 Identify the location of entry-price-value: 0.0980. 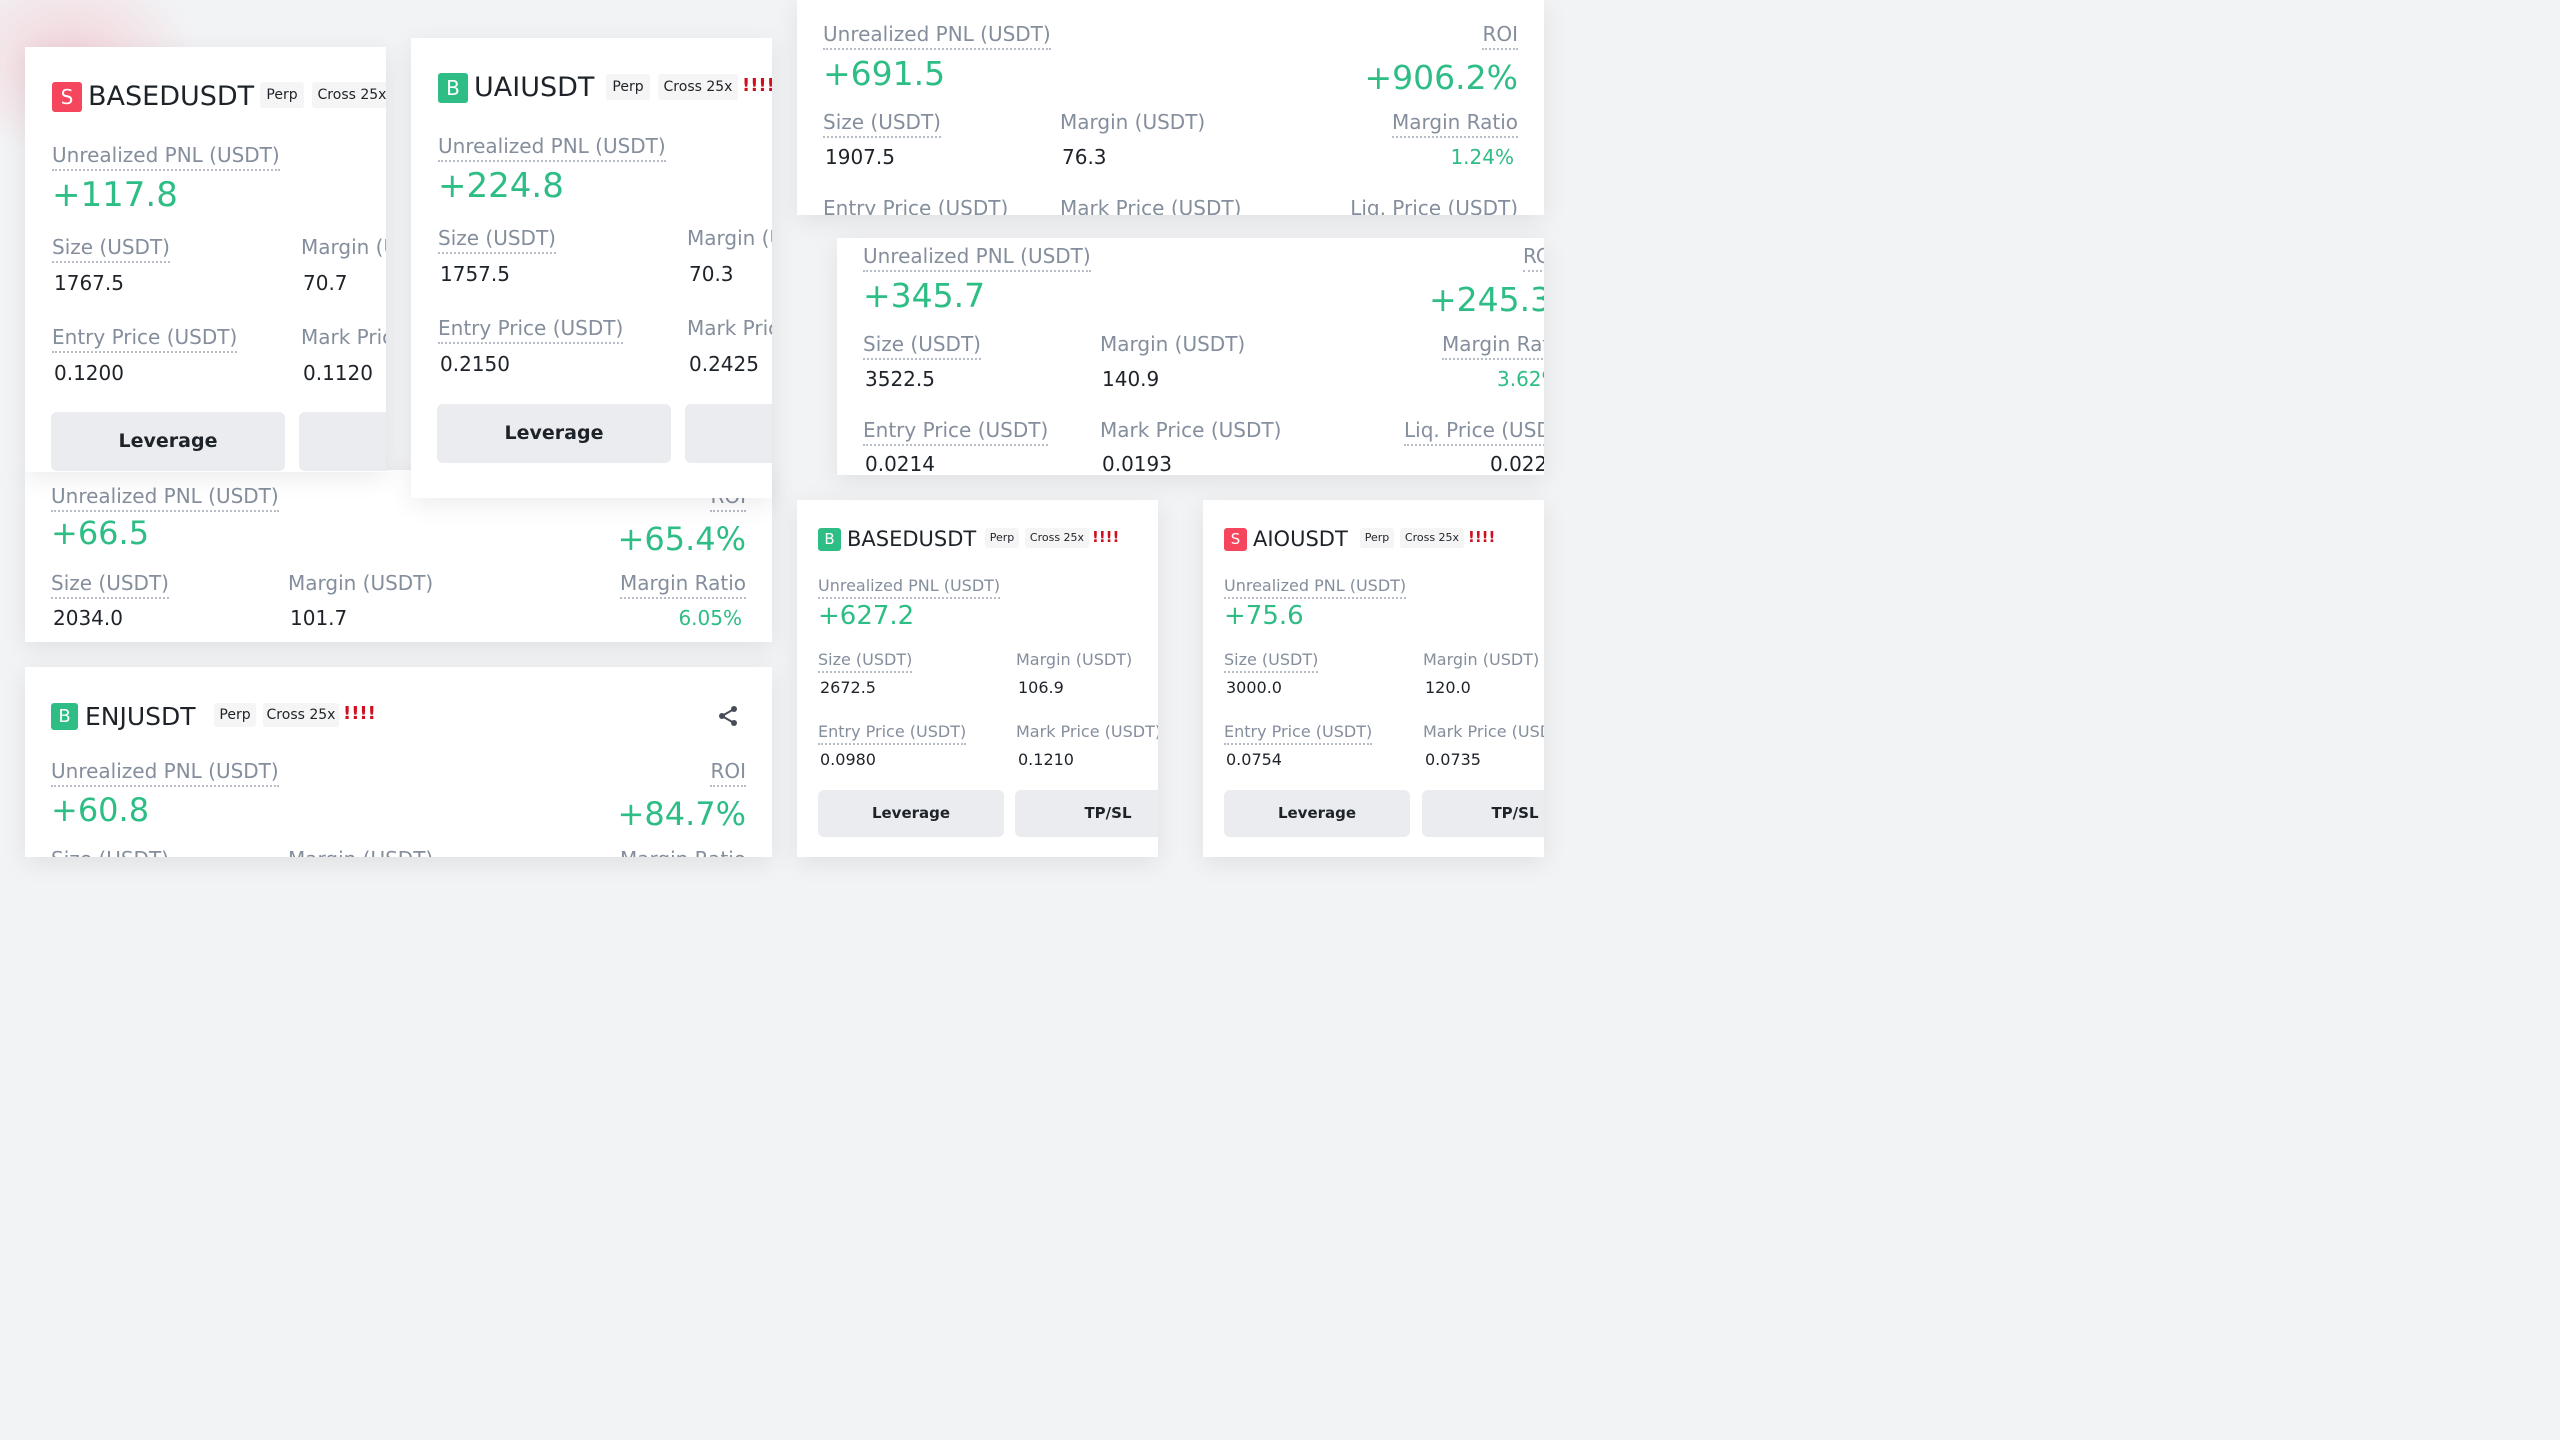
(848, 759).